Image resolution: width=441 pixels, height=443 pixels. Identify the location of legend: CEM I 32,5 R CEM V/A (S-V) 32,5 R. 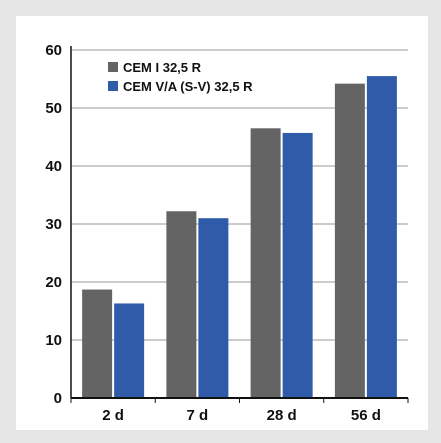
(180, 77).